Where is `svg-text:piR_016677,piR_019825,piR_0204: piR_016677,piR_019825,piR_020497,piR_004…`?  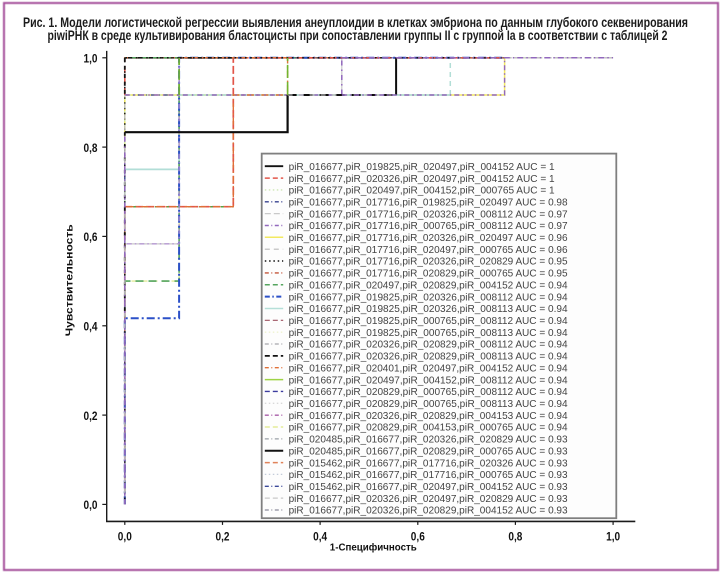 svg-text:piR_016677,piR_019825,piR_0204: piR_016677,piR_019825,piR_020497,piR_004… is located at coordinates (422, 167).